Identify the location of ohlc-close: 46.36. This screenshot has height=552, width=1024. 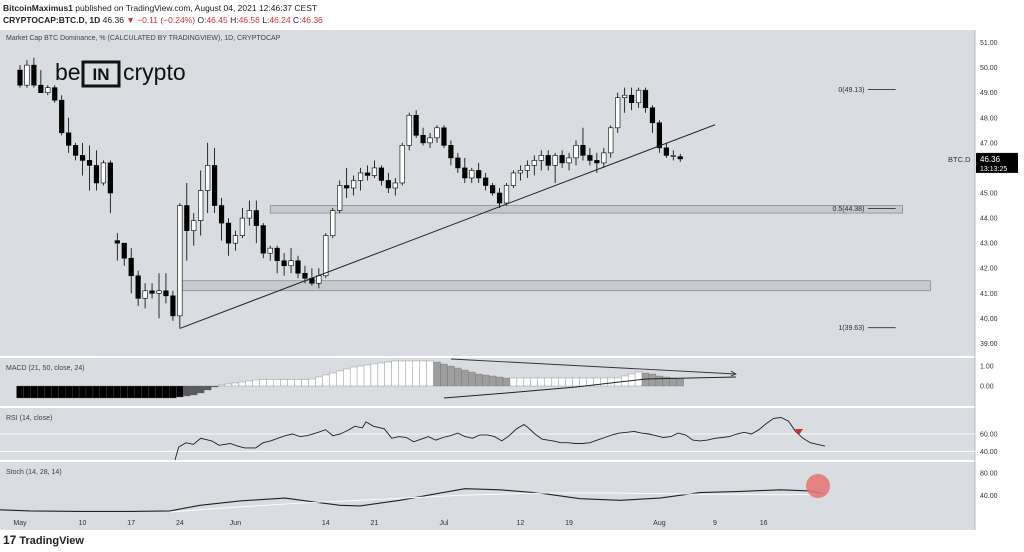
(312, 20).